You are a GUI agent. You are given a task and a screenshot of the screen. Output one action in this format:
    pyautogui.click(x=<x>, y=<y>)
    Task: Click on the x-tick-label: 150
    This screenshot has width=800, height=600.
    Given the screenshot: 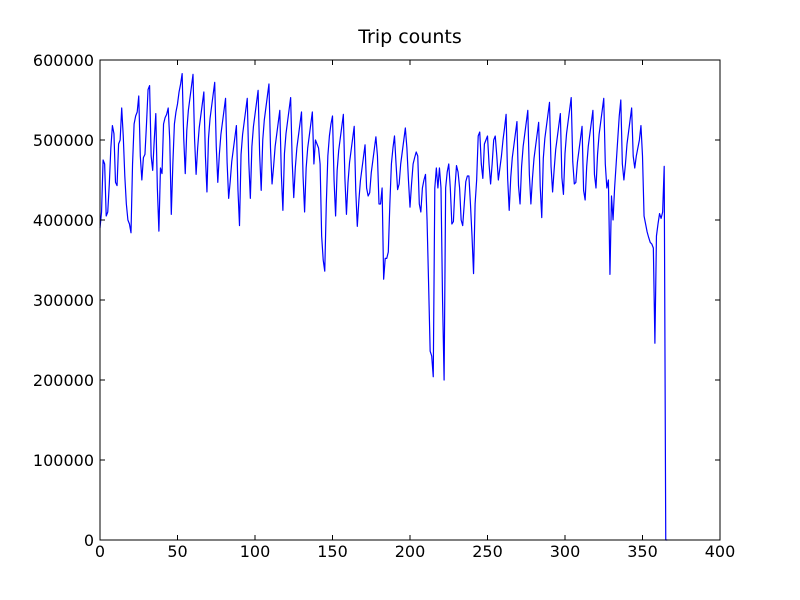 What is the action you would take?
    pyautogui.click(x=332, y=551)
    